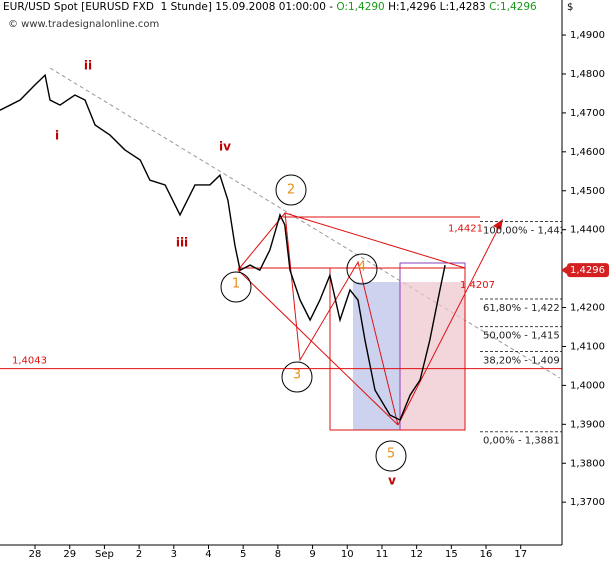 This screenshot has height=562, width=610. Describe the element at coordinates (564, 270) in the screenshot. I see `last-price-pointer` at that location.